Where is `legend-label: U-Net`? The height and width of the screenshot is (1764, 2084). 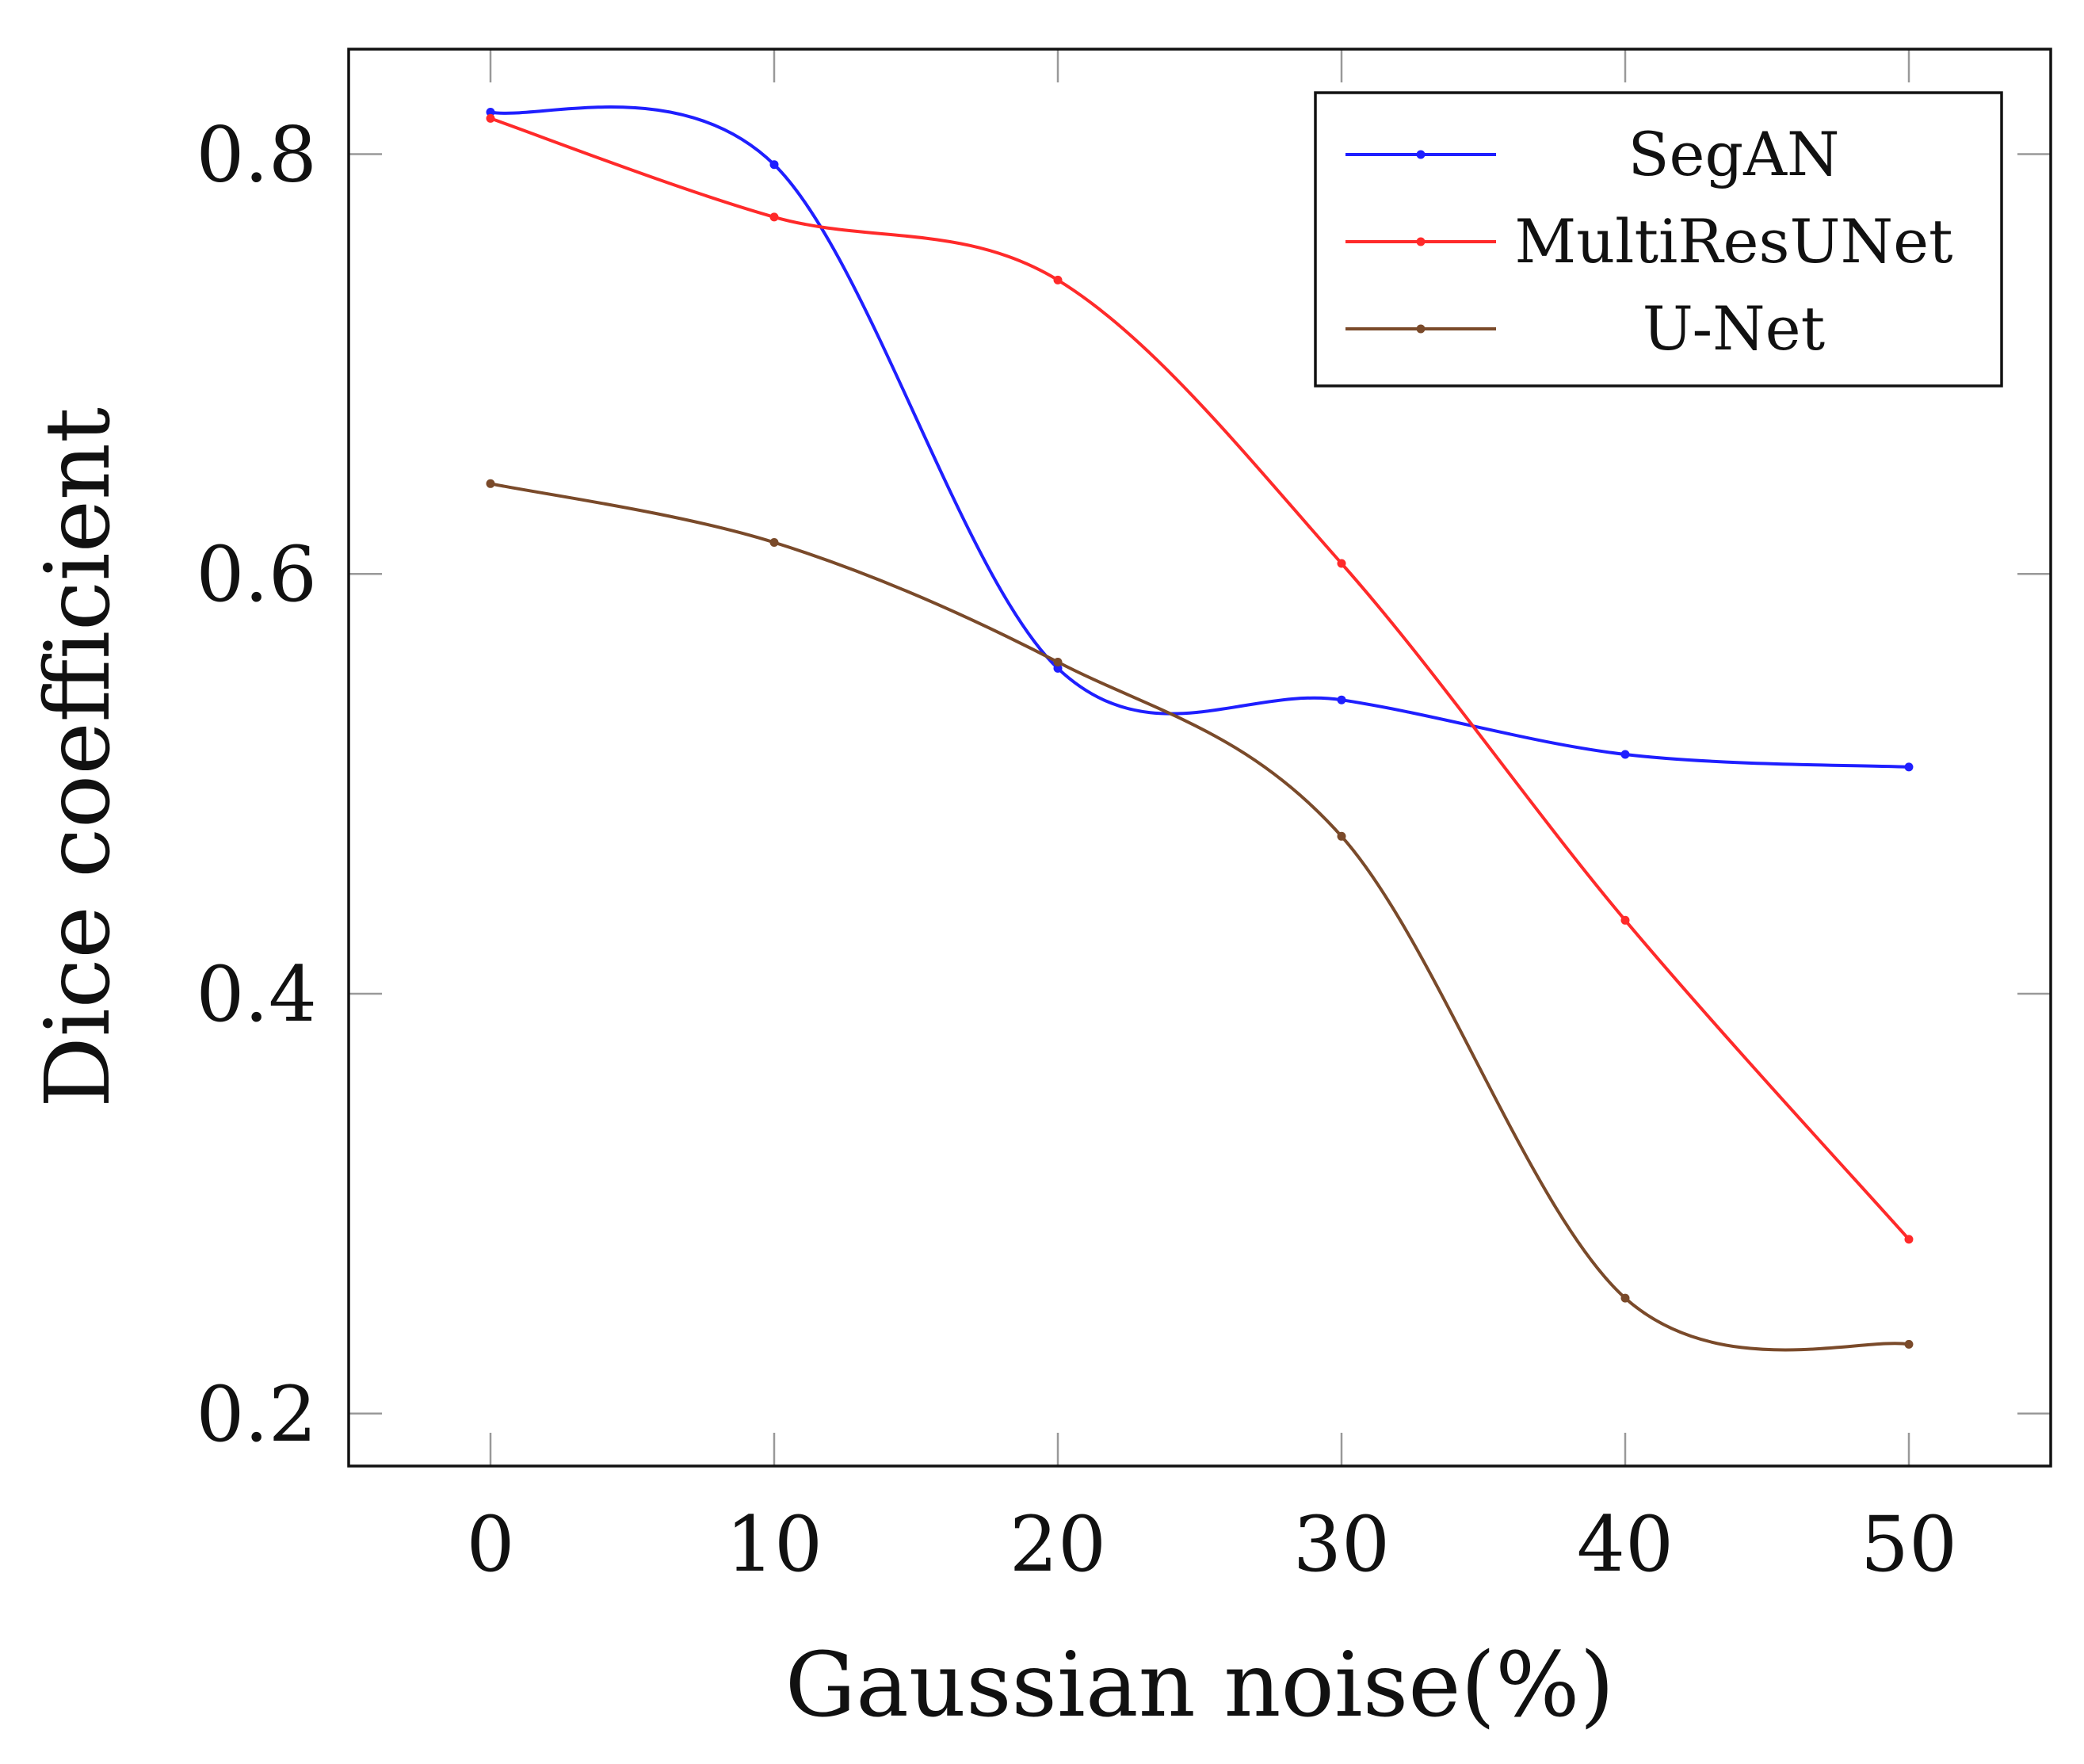
legend-label: U-Net is located at coordinates (1734, 328).